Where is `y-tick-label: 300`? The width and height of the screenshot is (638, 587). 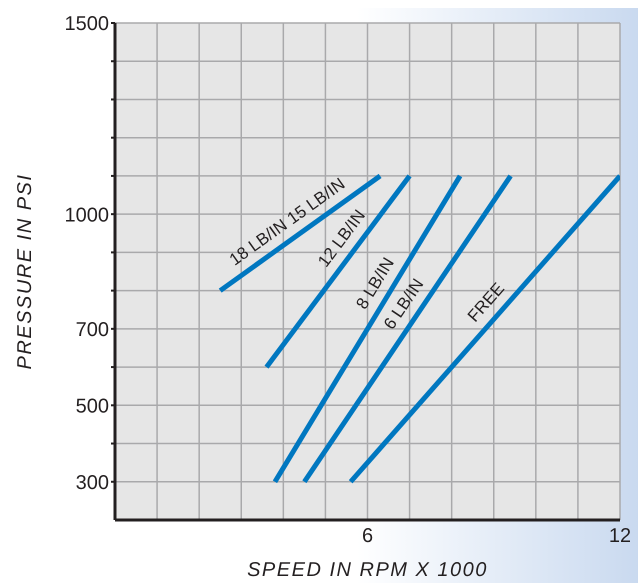 y-tick-label: 300 is located at coordinates (92, 483).